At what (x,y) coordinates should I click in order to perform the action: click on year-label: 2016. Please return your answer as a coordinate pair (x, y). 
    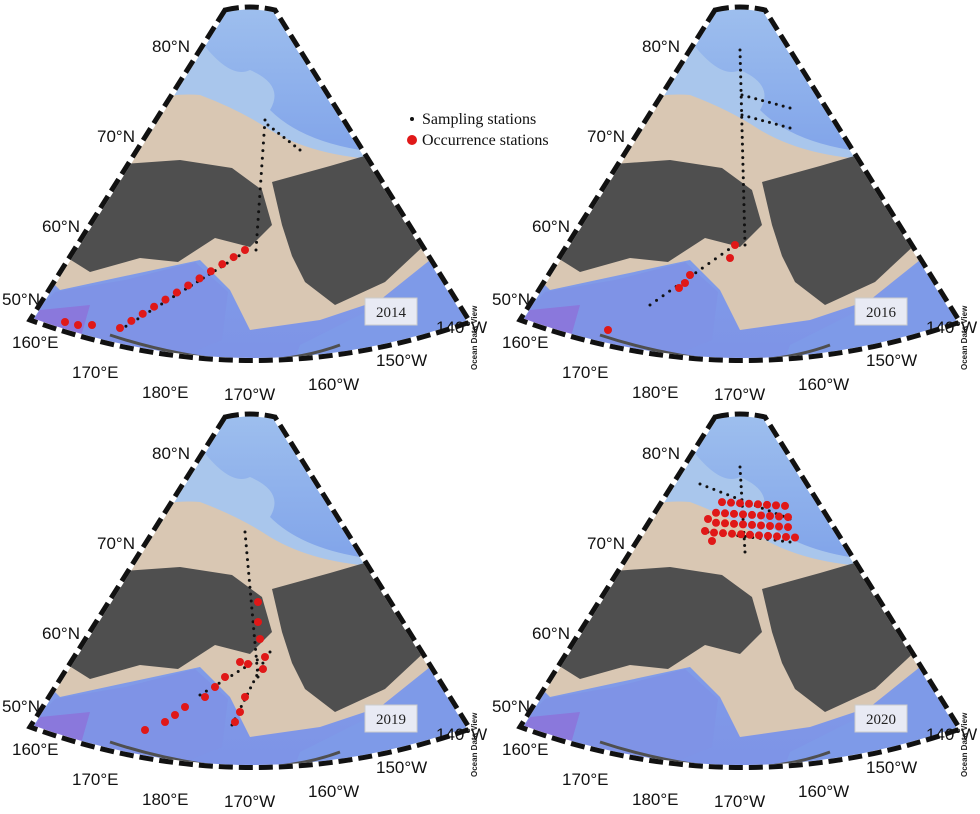
    Looking at the image, I should click on (881, 313).